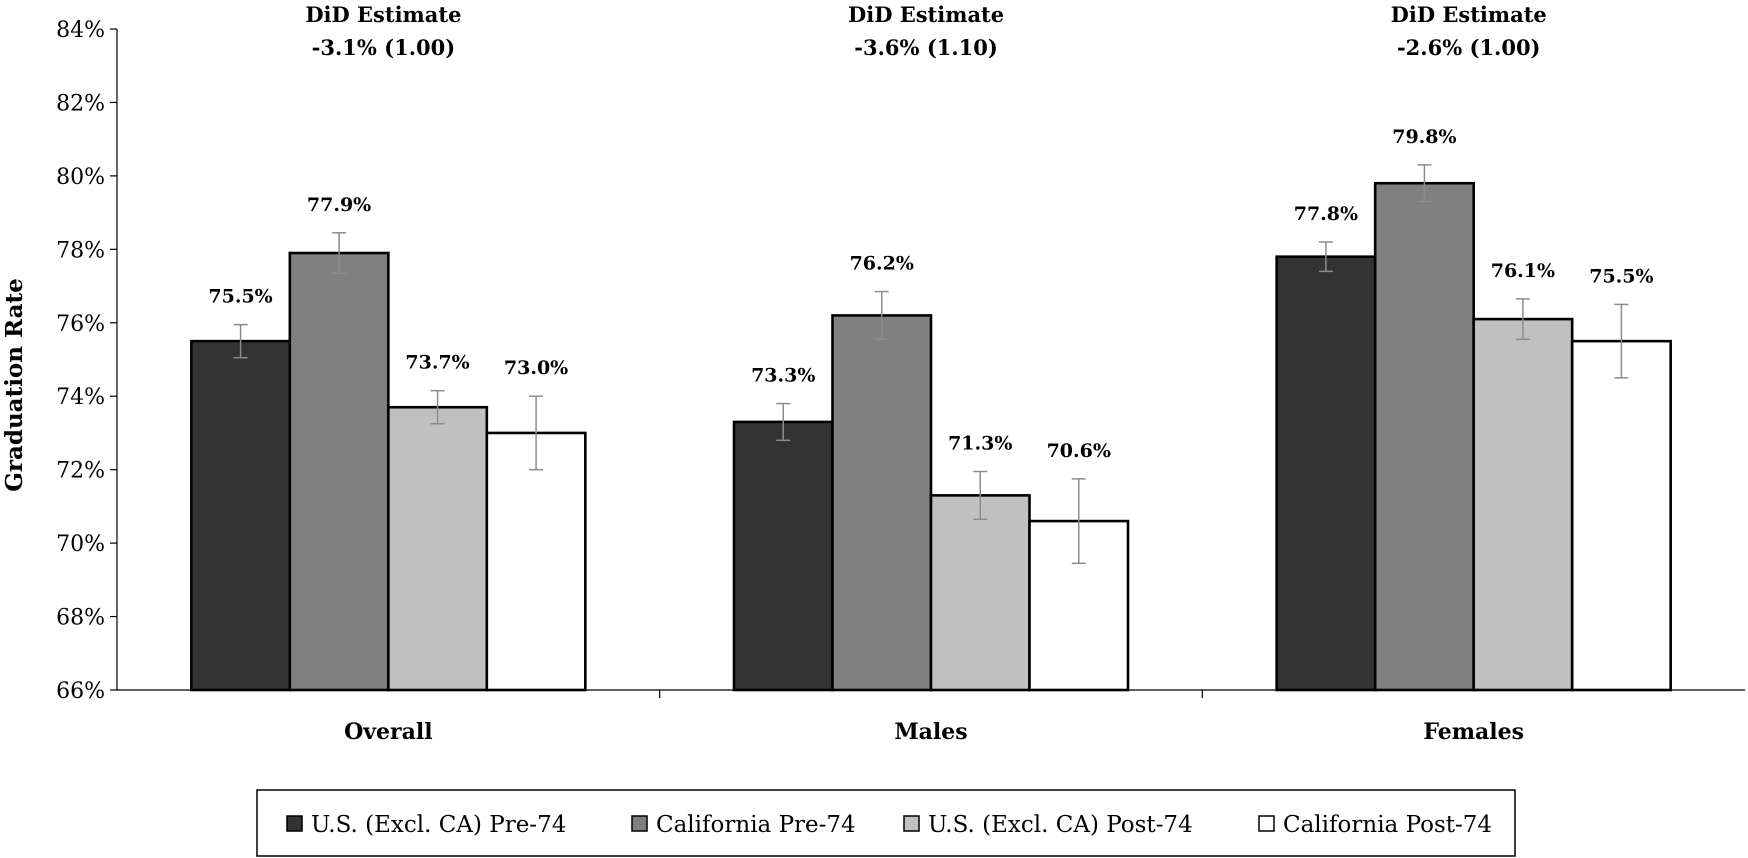  I want to click on y-tick-label: 76%, so click(80, 324).